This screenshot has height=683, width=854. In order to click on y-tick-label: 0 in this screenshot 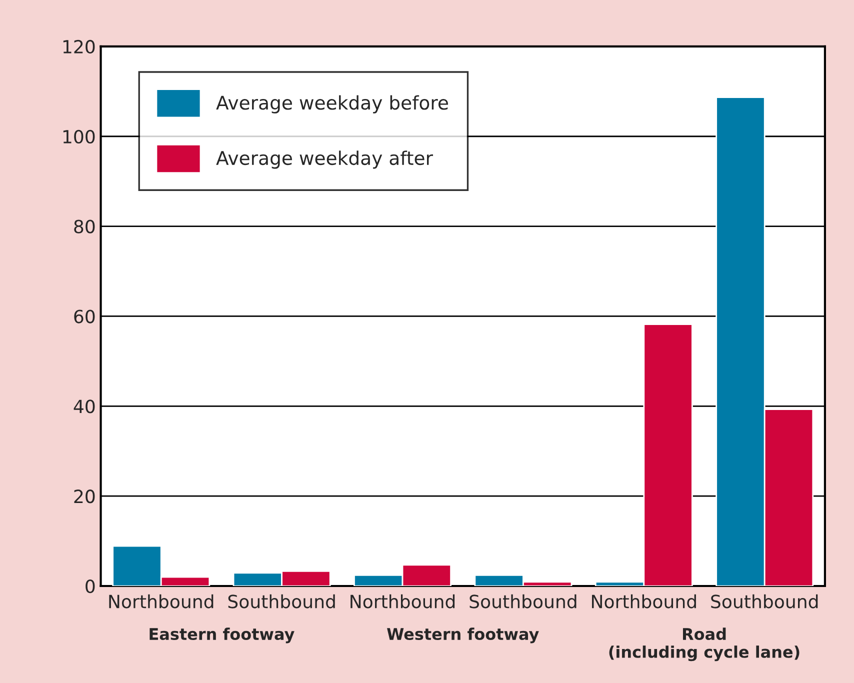, I will do `click(90, 586)`.